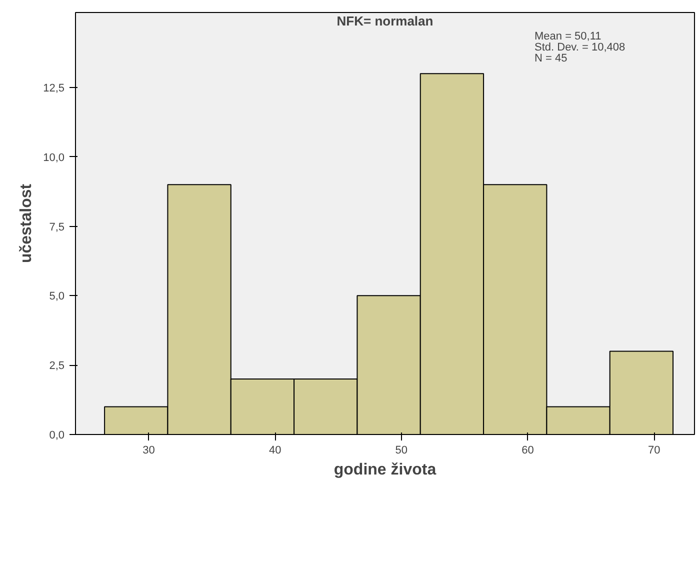 The height and width of the screenshot is (574, 696). I want to click on x-axis-title: godine života, so click(385, 470).